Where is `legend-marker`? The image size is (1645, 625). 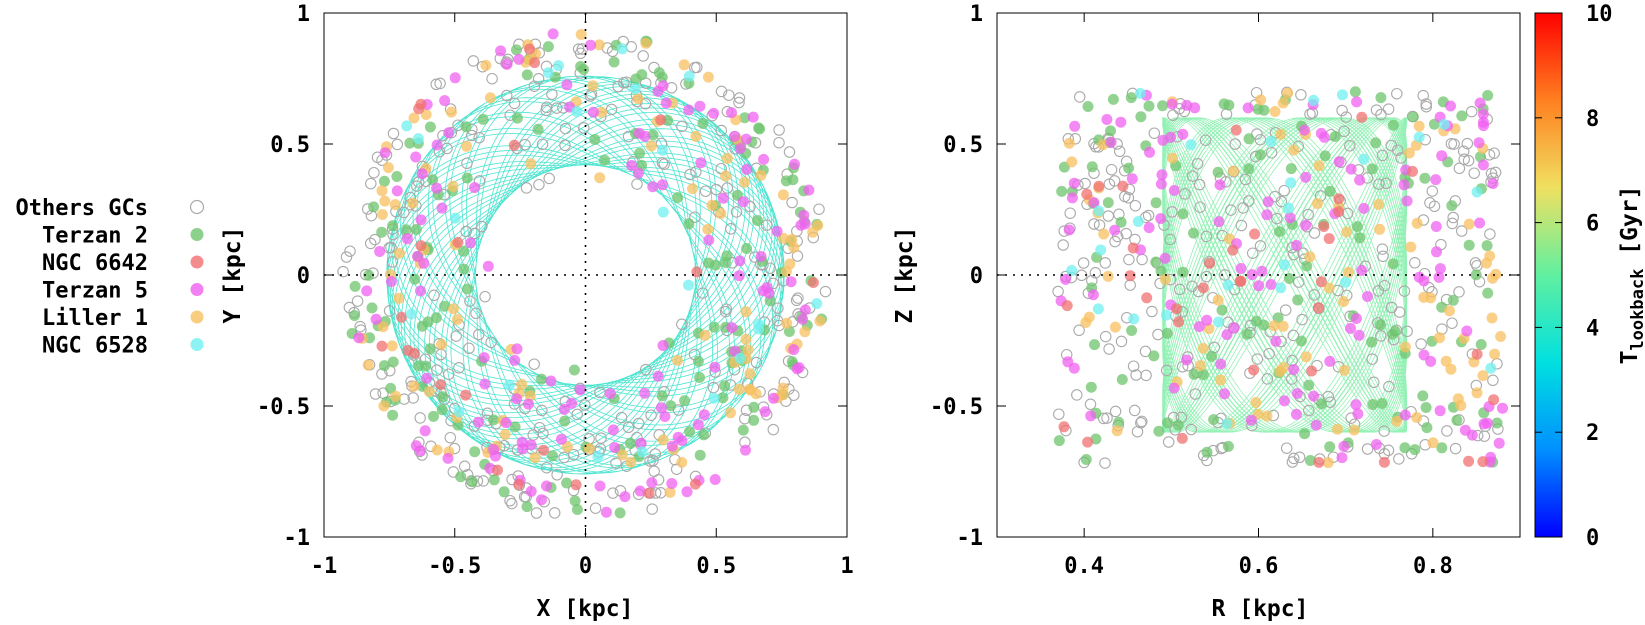 legend-marker is located at coordinates (197, 262).